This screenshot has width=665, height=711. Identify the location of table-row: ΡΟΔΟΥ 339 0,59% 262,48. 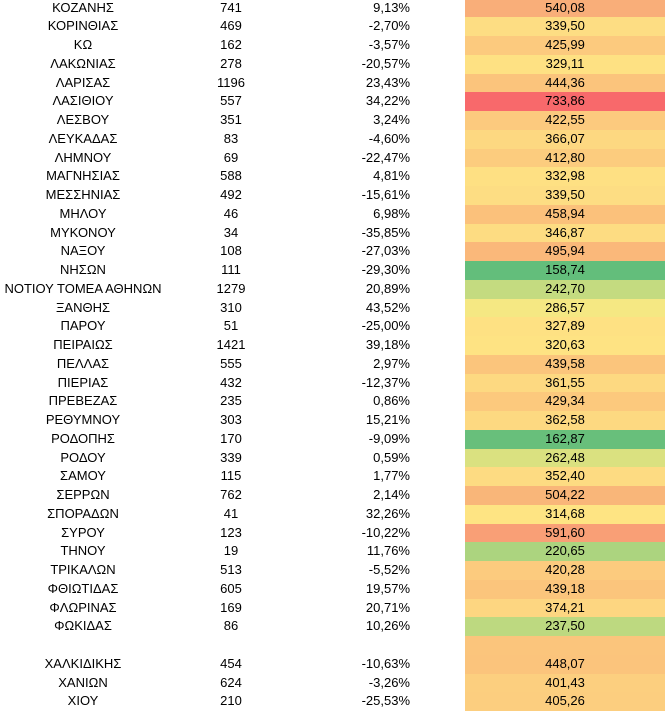
(332, 458).